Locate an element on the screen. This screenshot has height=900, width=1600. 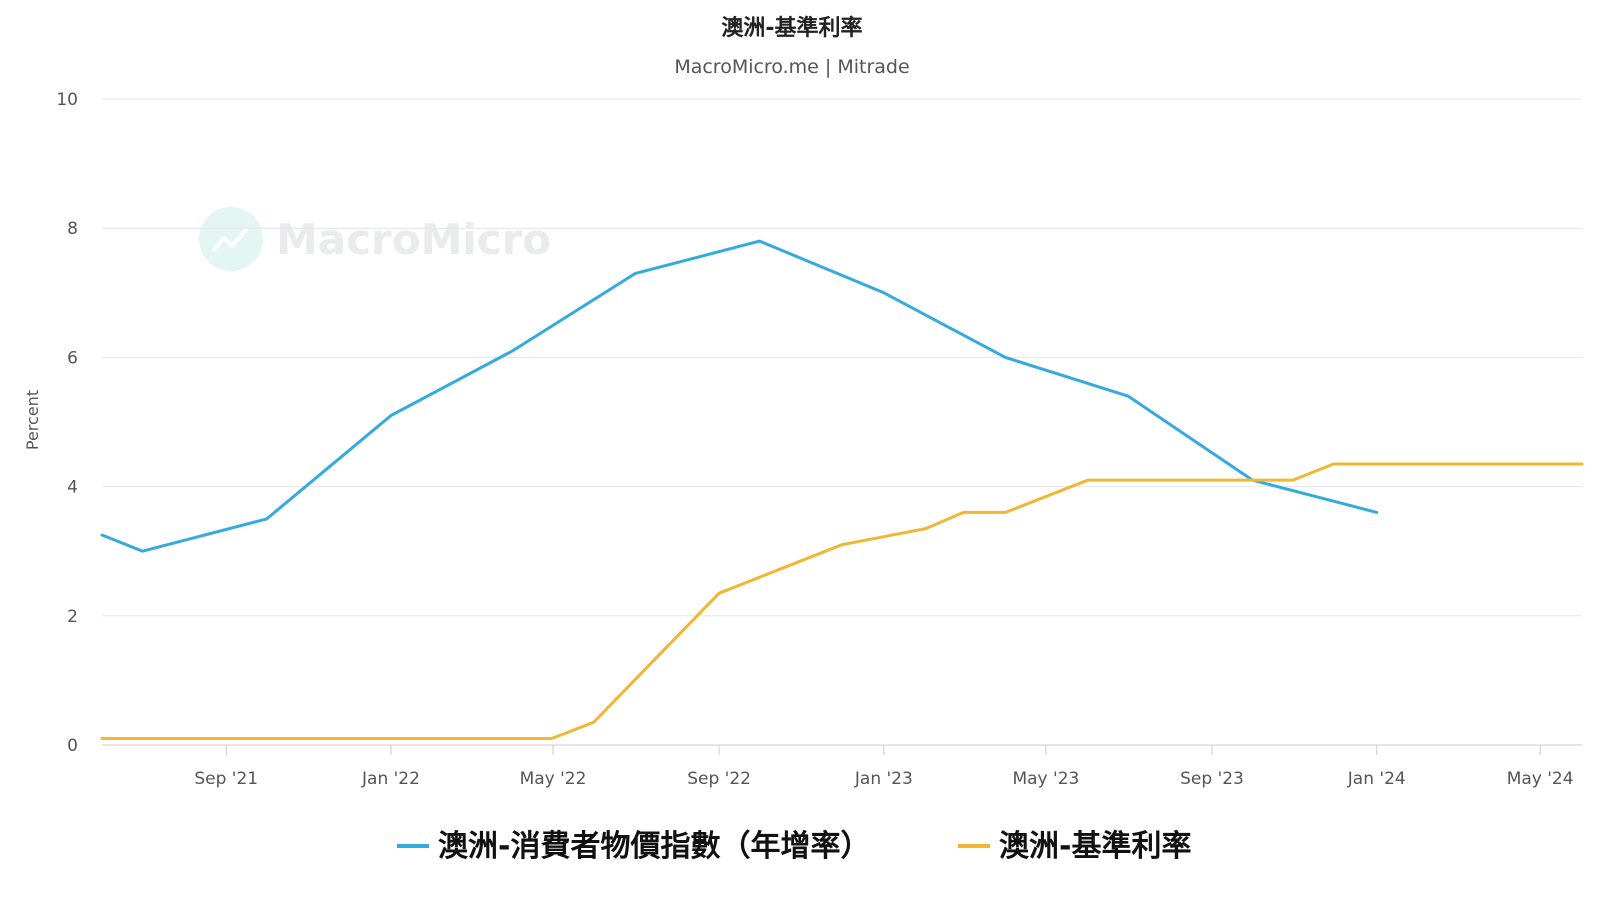
y-tick-label: 2 is located at coordinates (72, 617).